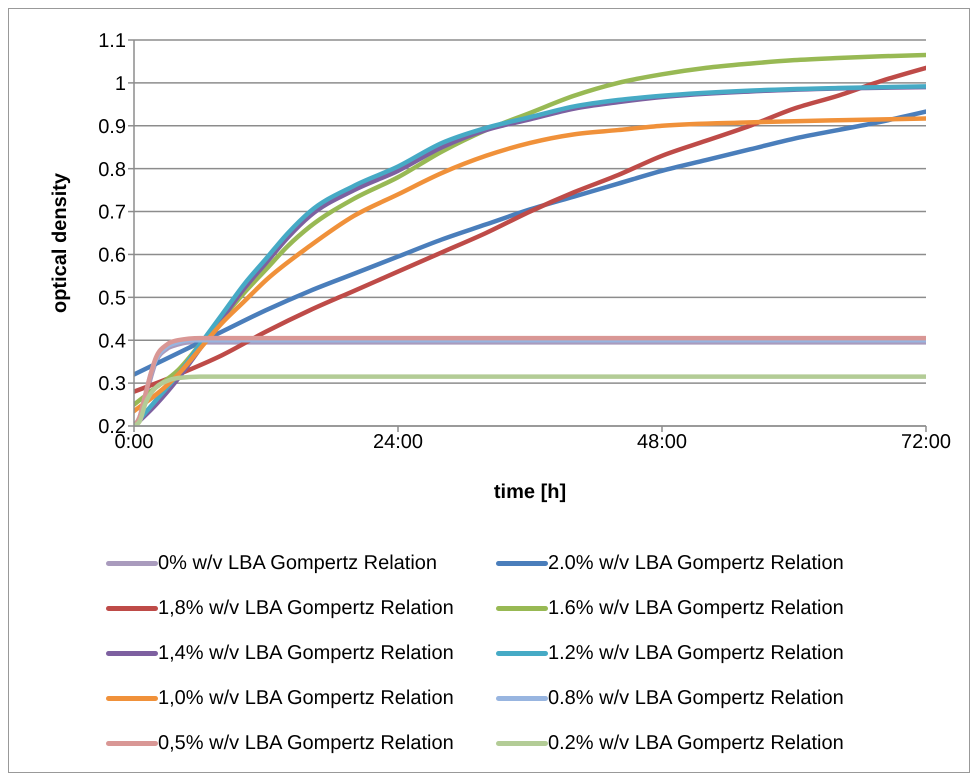 This screenshot has height=779, width=971. What do you see at coordinates (112, 41) in the screenshot?
I see `y-tick-label: 1.1` at bounding box center [112, 41].